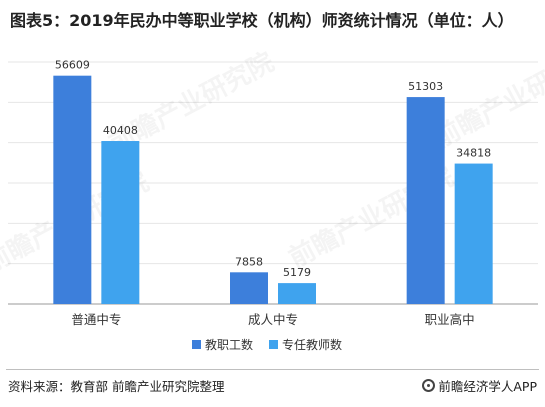  I want to click on category-tick-label: 普通中专, so click(96, 319).